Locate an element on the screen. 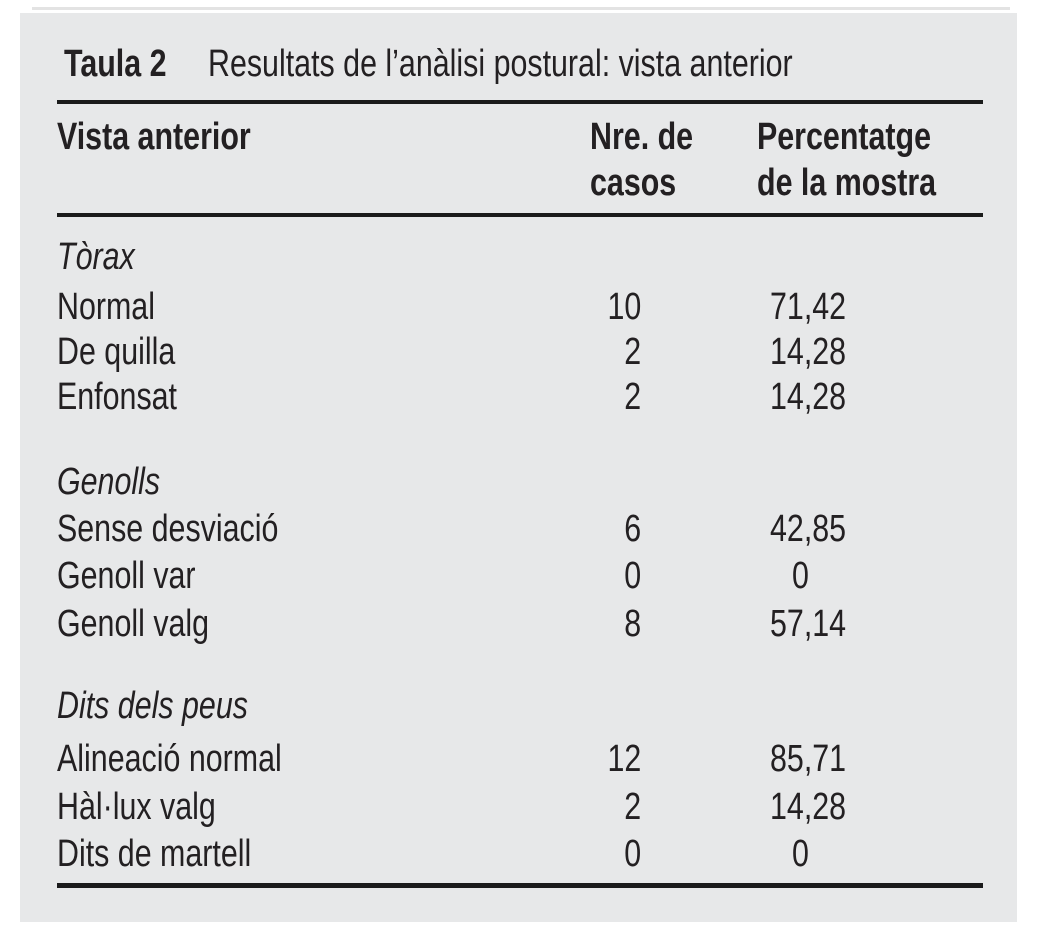  section-heading: Genolls is located at coordinates (109, 482).